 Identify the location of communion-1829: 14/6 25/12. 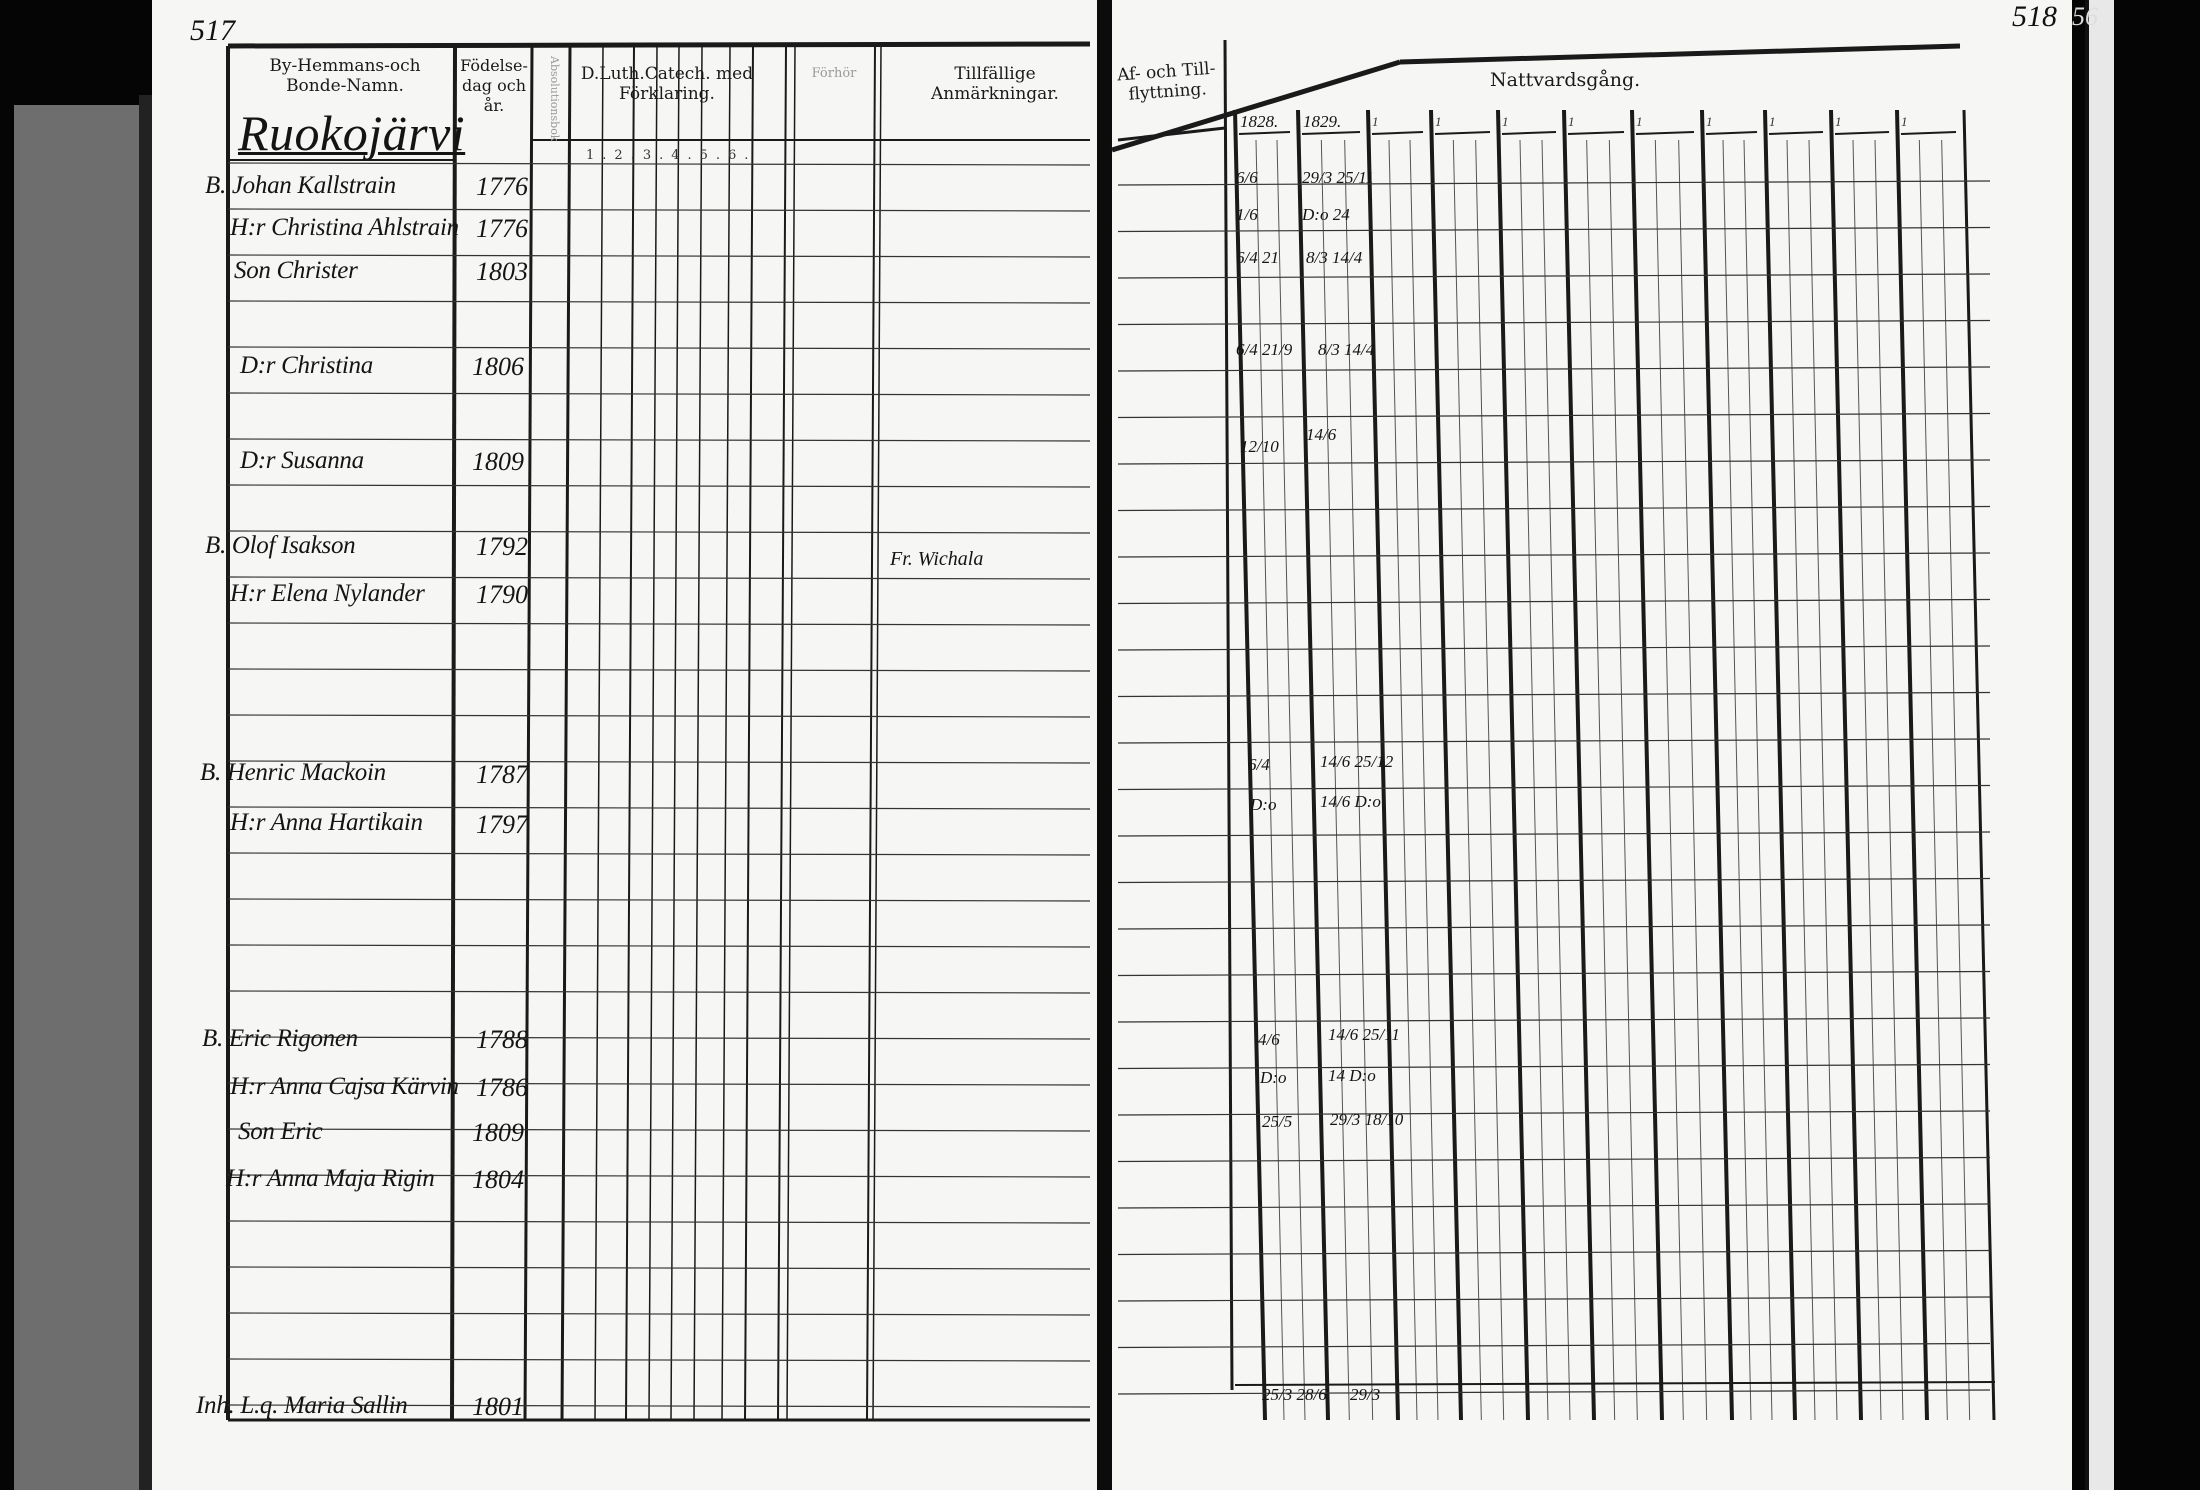
(1357, 761).